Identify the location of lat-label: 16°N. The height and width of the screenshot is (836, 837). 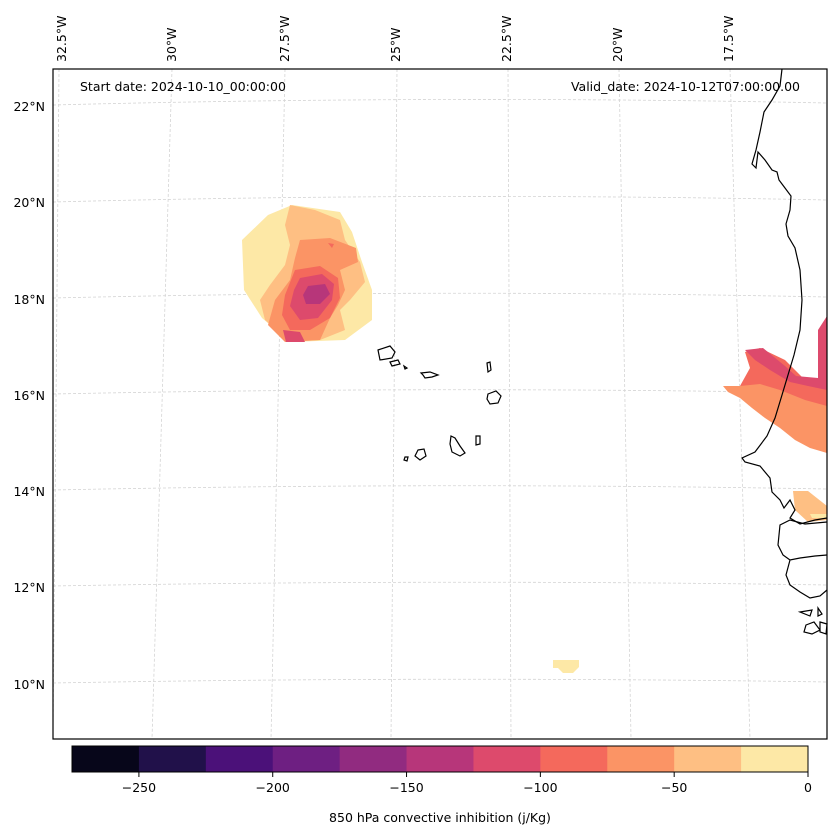
(29, 395).